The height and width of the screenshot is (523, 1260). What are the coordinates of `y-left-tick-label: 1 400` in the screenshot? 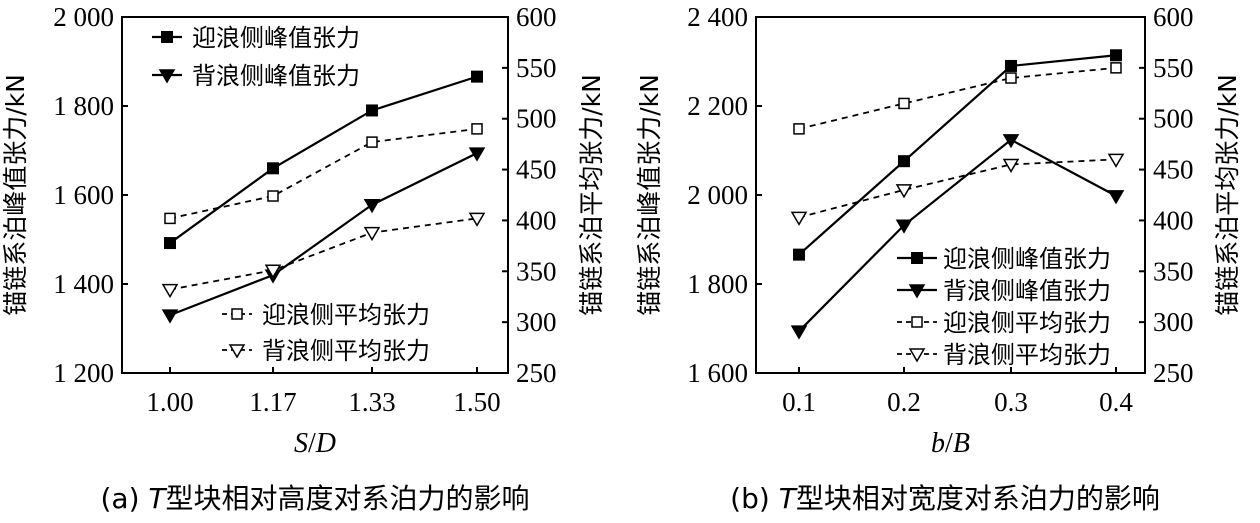 It's located at (83, 284).